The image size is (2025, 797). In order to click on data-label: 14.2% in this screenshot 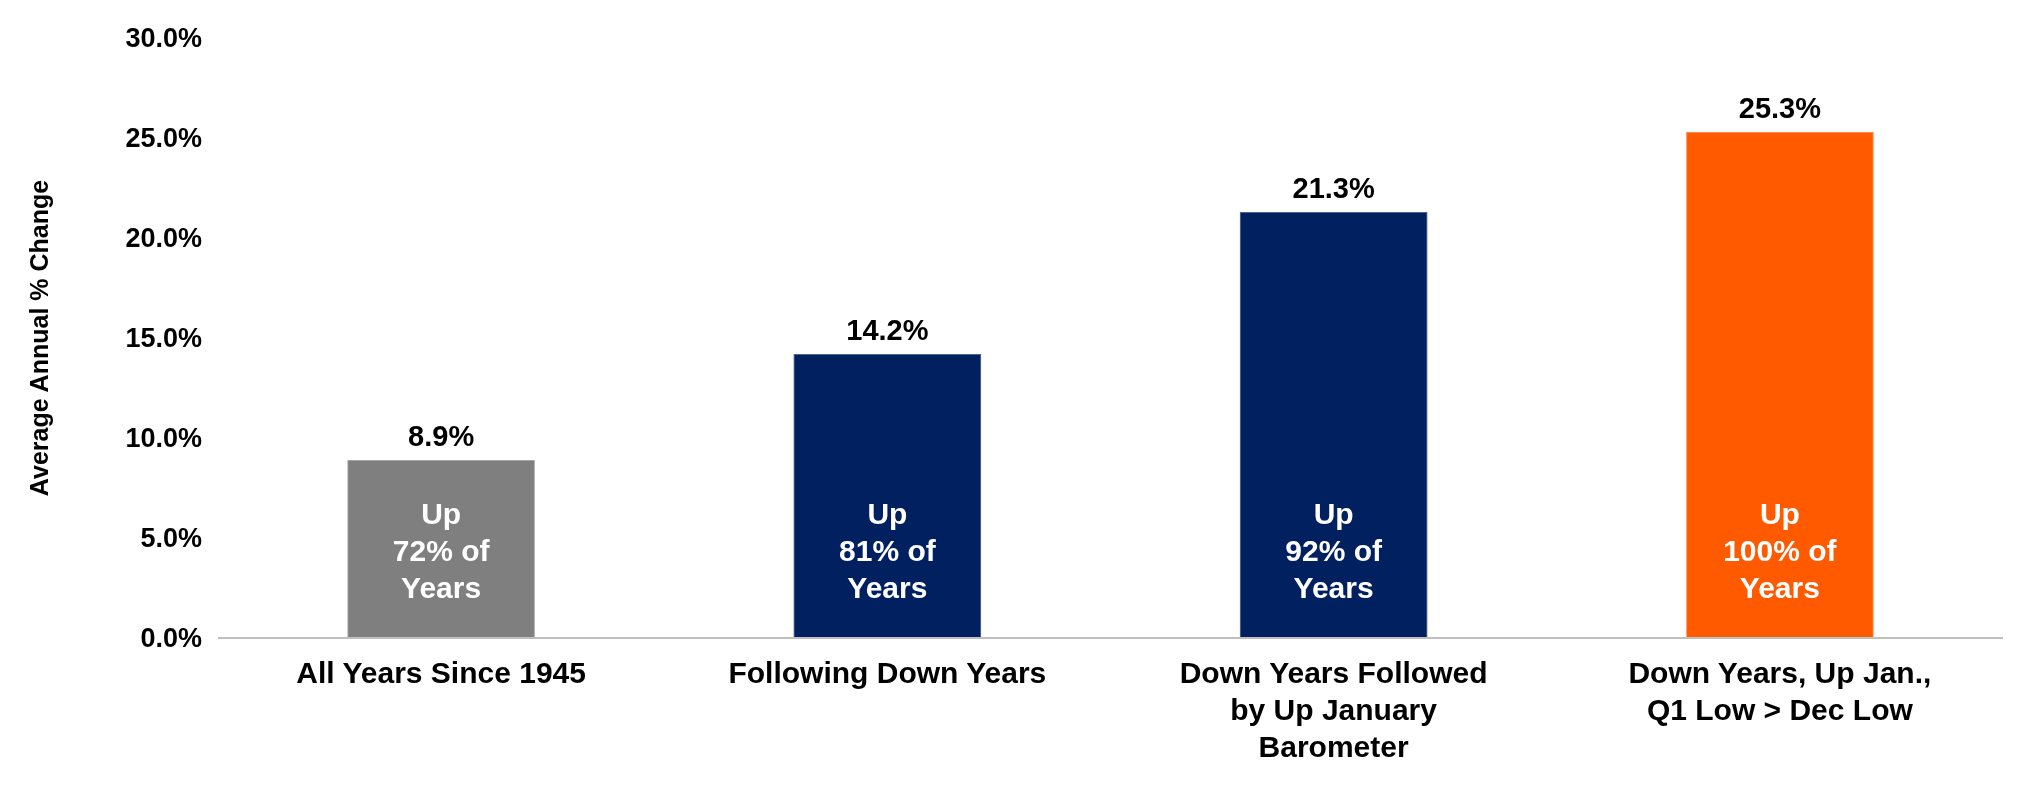, I will do `click(887, 330)`.